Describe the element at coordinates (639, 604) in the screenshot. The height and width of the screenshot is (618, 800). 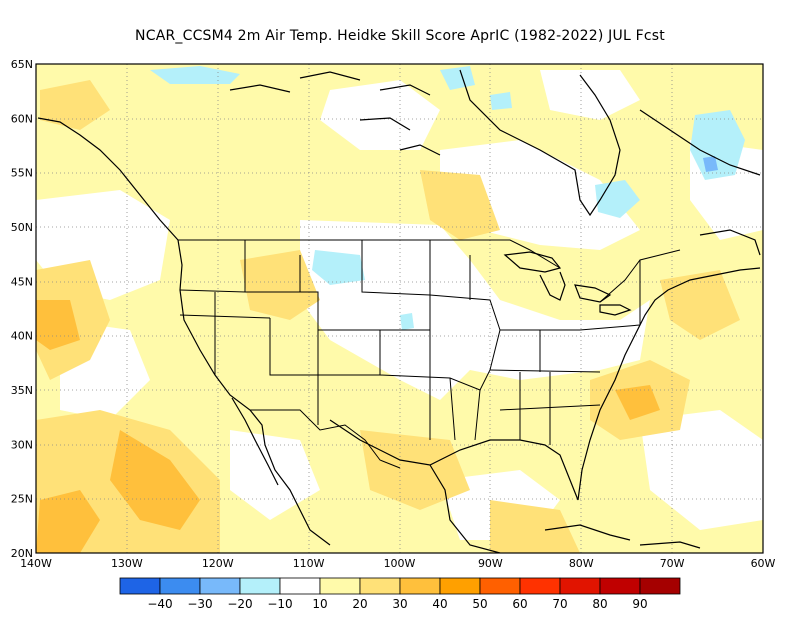
I see `legend-label: 90` at that location.